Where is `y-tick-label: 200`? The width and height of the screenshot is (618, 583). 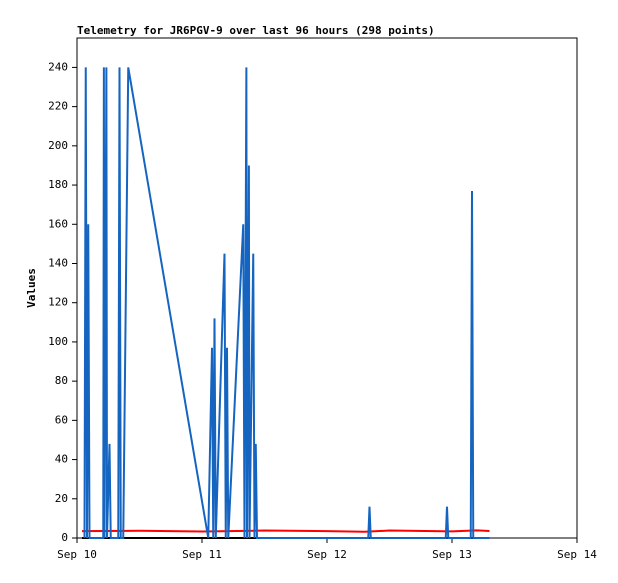
y-tick-label: 200 is located at coordinates (58, 145).